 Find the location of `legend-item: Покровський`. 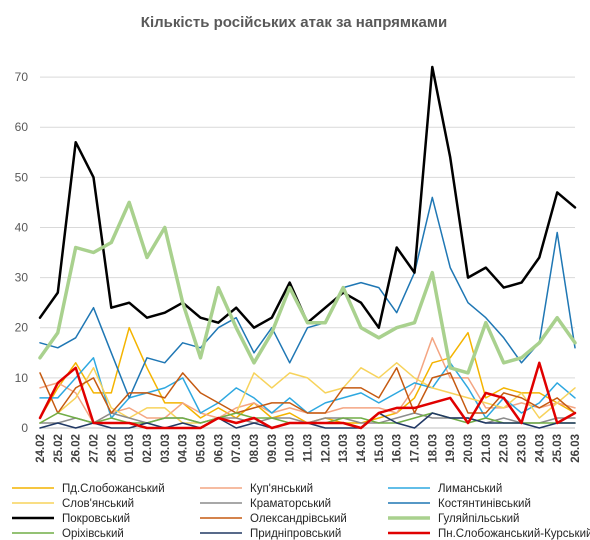

legend-item: Покровський is located at coordinates (71, 519).